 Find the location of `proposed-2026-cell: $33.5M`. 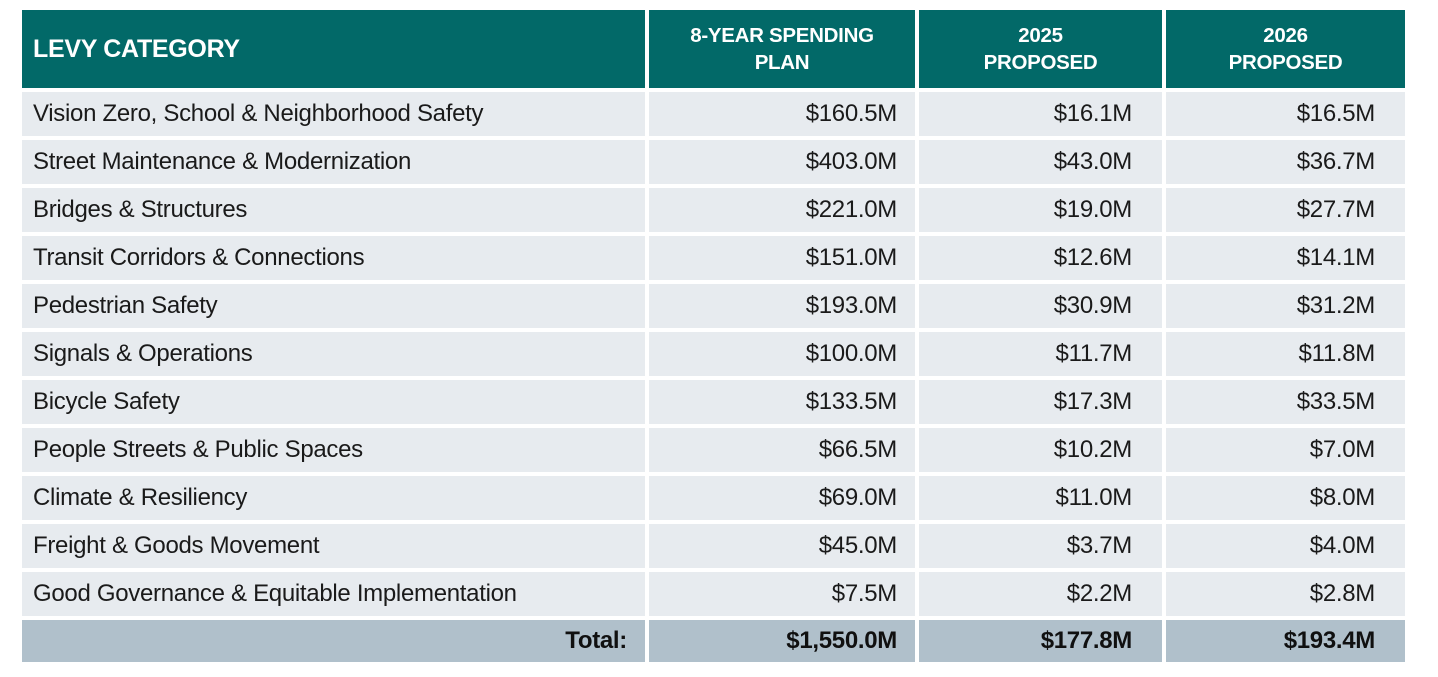

proposed-2026-cell: $33.5M is located at coordinates (1285, 402).